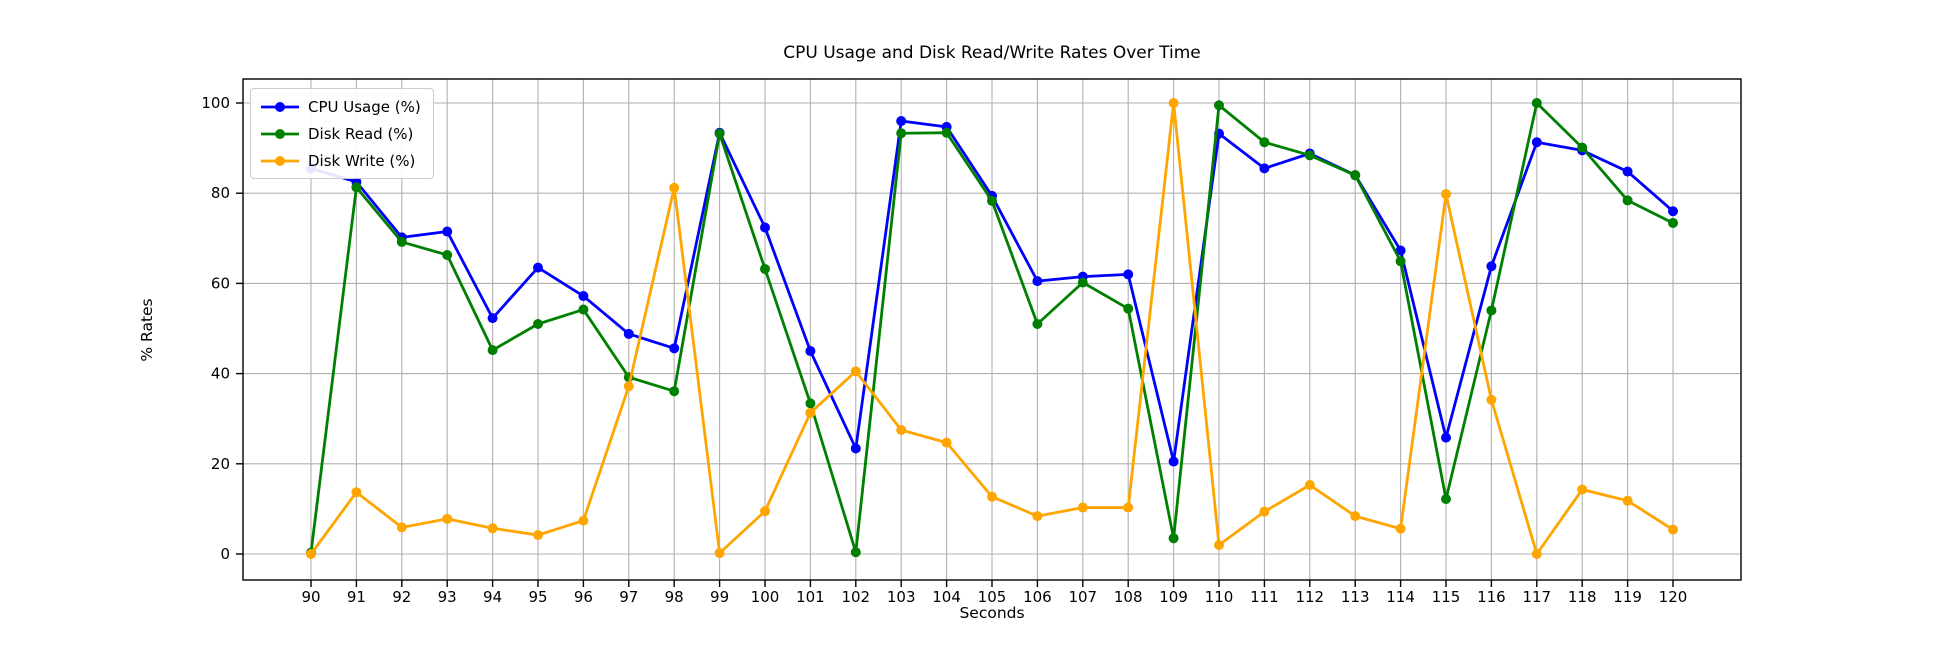 The image size is (1938, 649). Describe the element at coordinates (901, 597) in the screenshot. I see `x-tick-label: 103` at that location.